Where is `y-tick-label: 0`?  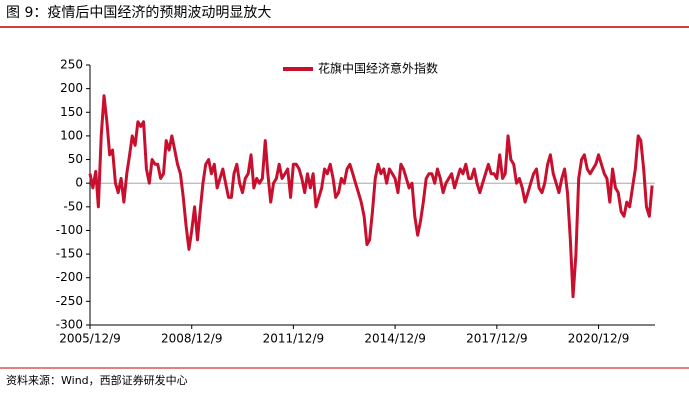
y-tick-label: 0 is located at coordinates (79, 183).